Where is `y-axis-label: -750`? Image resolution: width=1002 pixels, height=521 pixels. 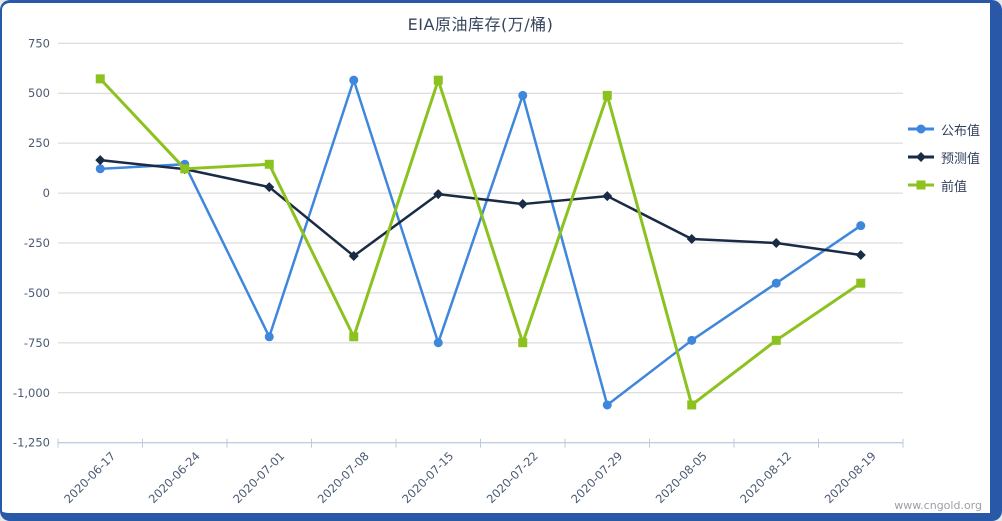
y-axis-label: -750 is located at coordinates (37, 343).